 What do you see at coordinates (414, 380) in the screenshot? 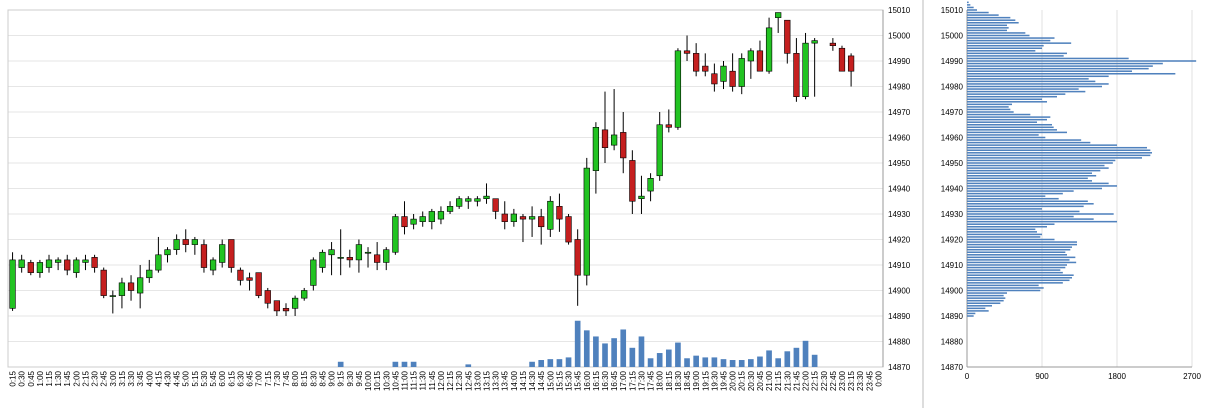
I see `x-tick-label: 11:15` at bounding box center [414, 380].